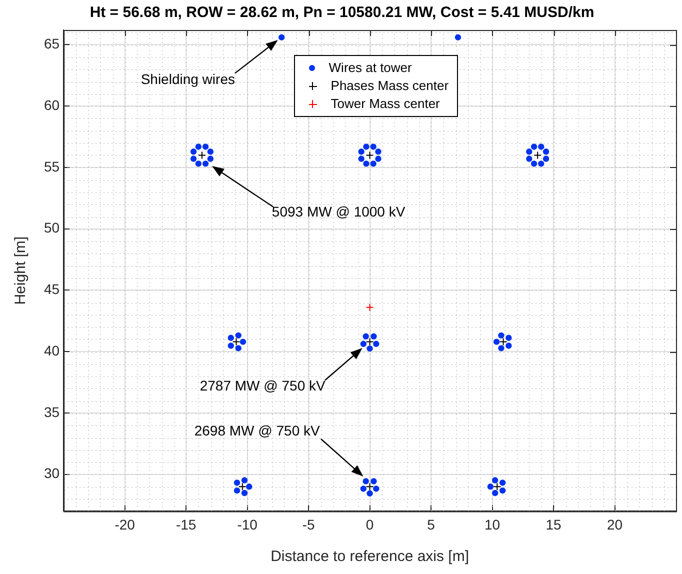 Image resolution: width=682 pixels, height=574 pixels. I want to click on annotation: Shielding wires, so click(187, 78).